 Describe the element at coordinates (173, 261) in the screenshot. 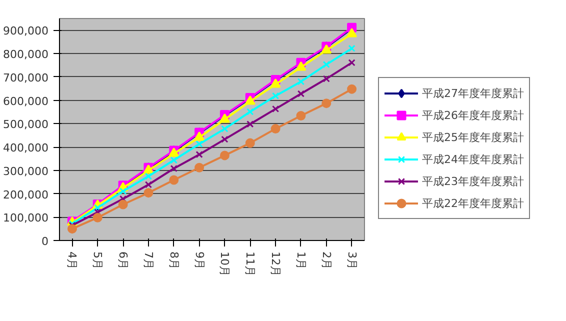

I see `x-tick-label: 8月` at that location.